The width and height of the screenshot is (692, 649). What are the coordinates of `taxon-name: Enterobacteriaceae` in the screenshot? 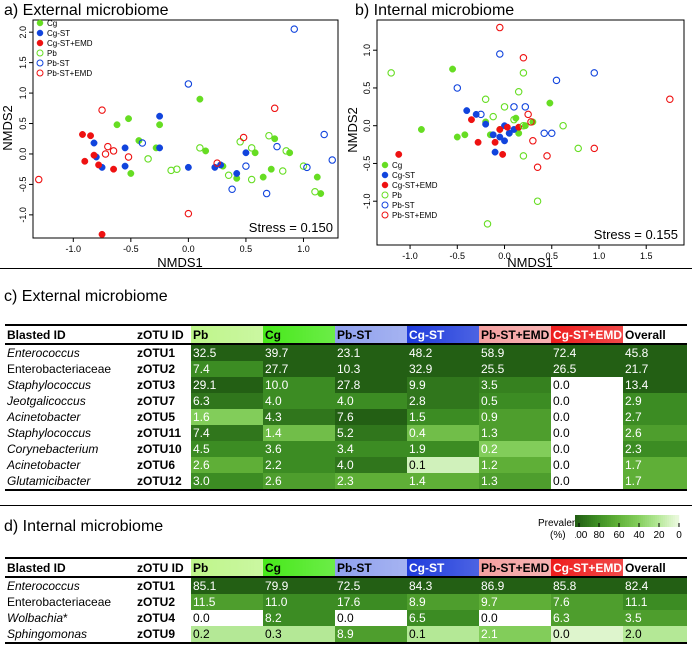 It's located at (59, 602).